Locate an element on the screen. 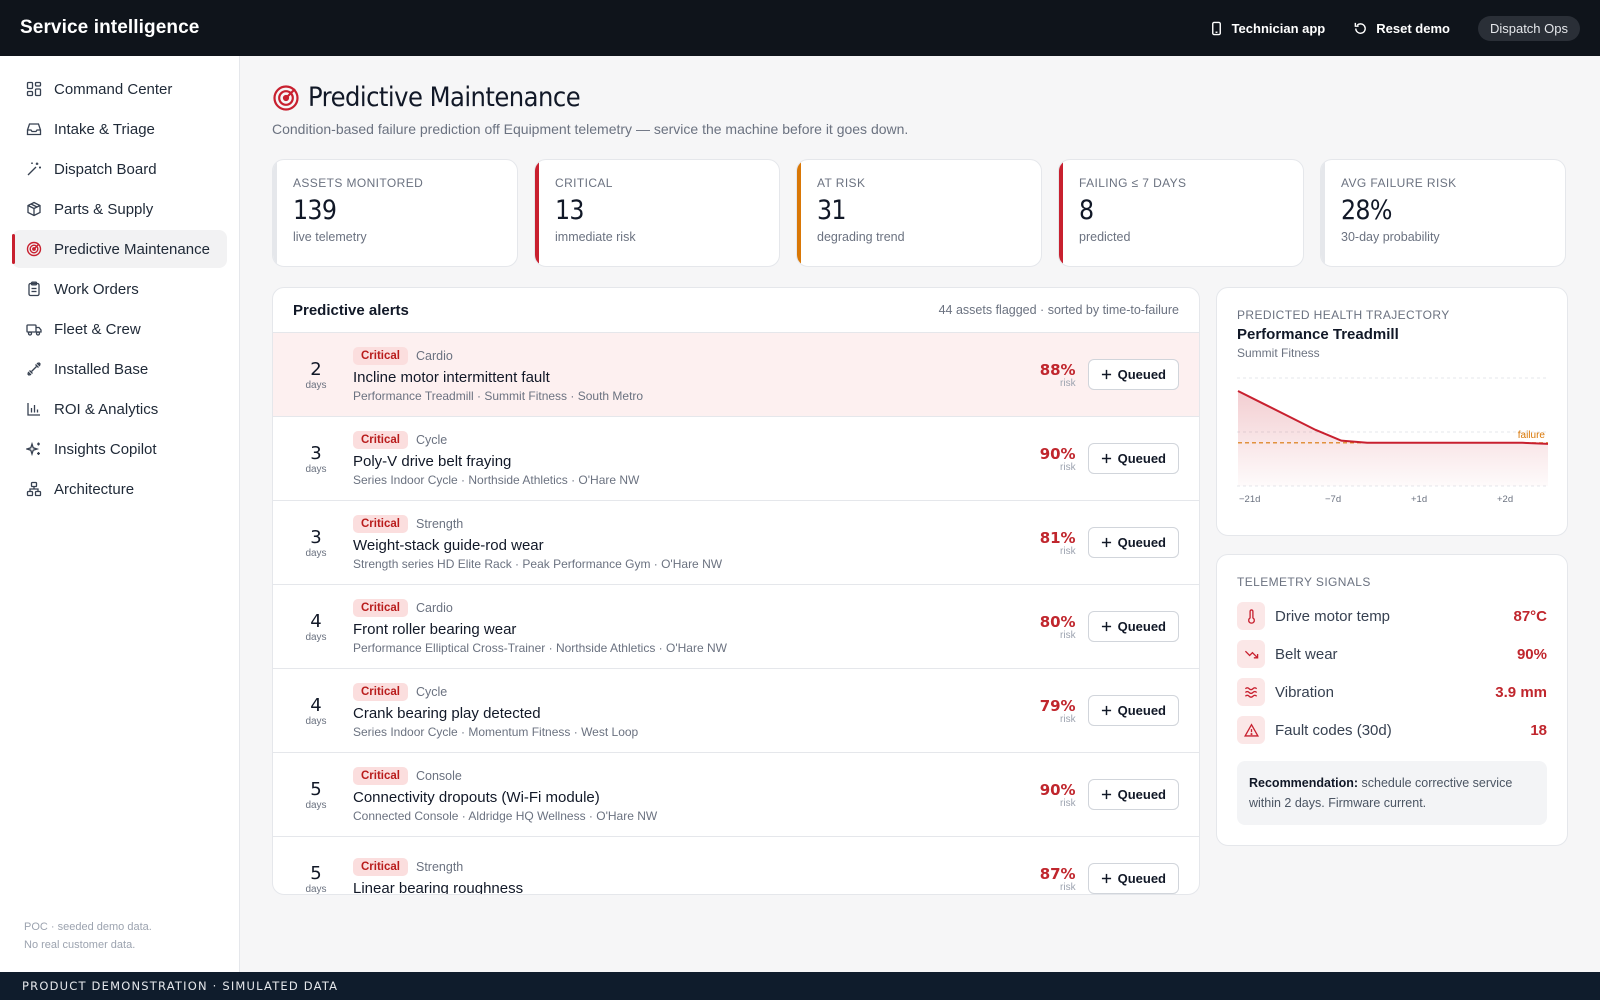  alert-title: Front roller bearing wear is located at coordinates (435, 629).